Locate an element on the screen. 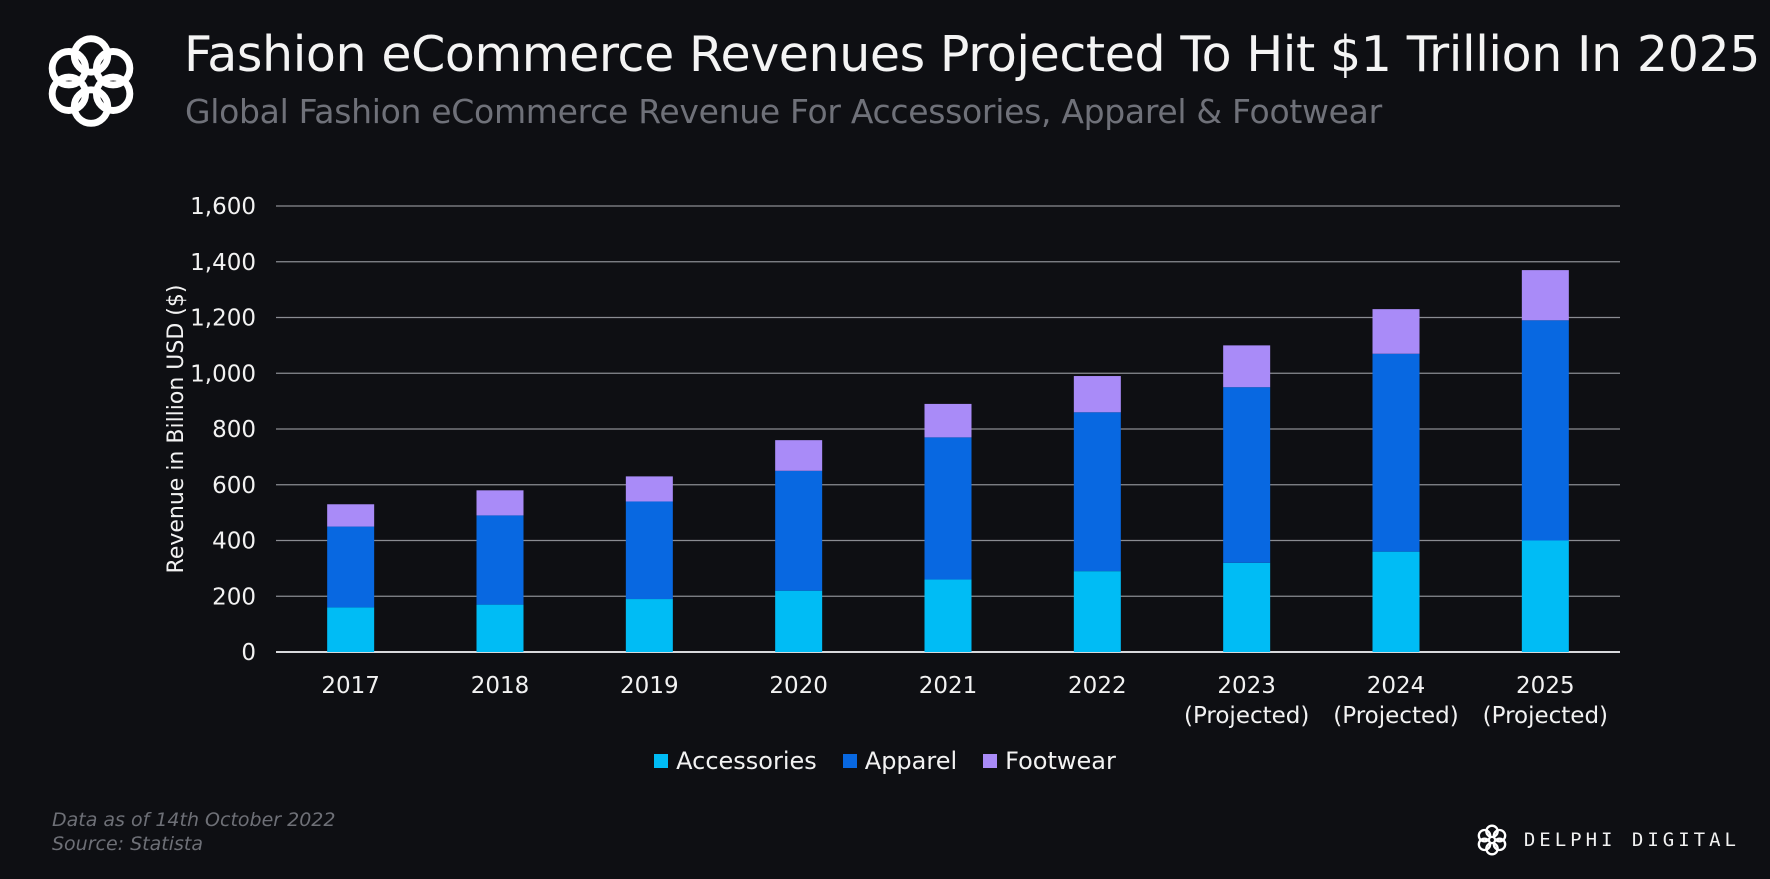 The height and width of the screenshot is (879, 1770). x-tick-label: 2019 is located at coordinates (649, 686).